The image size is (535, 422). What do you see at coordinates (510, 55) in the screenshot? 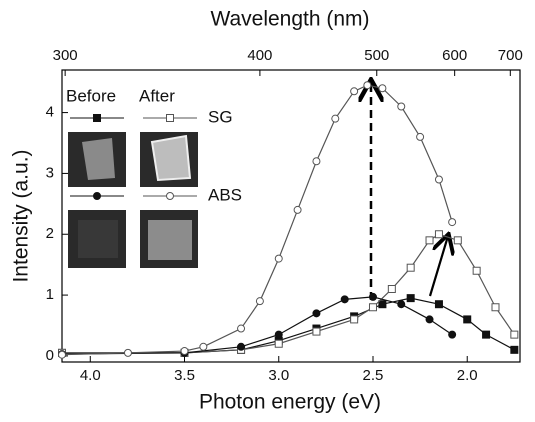
I see `x2-tick-label: 700` at bounding box center [510, 55].